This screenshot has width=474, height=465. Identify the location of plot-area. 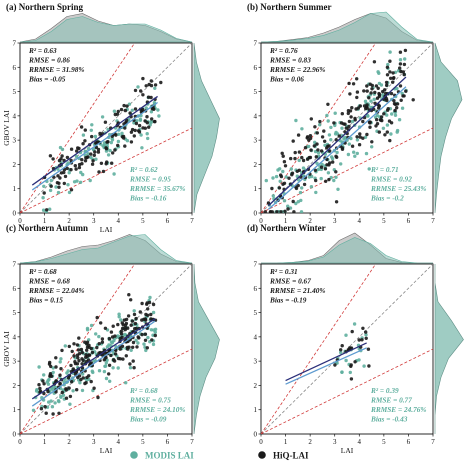
(106, 128).